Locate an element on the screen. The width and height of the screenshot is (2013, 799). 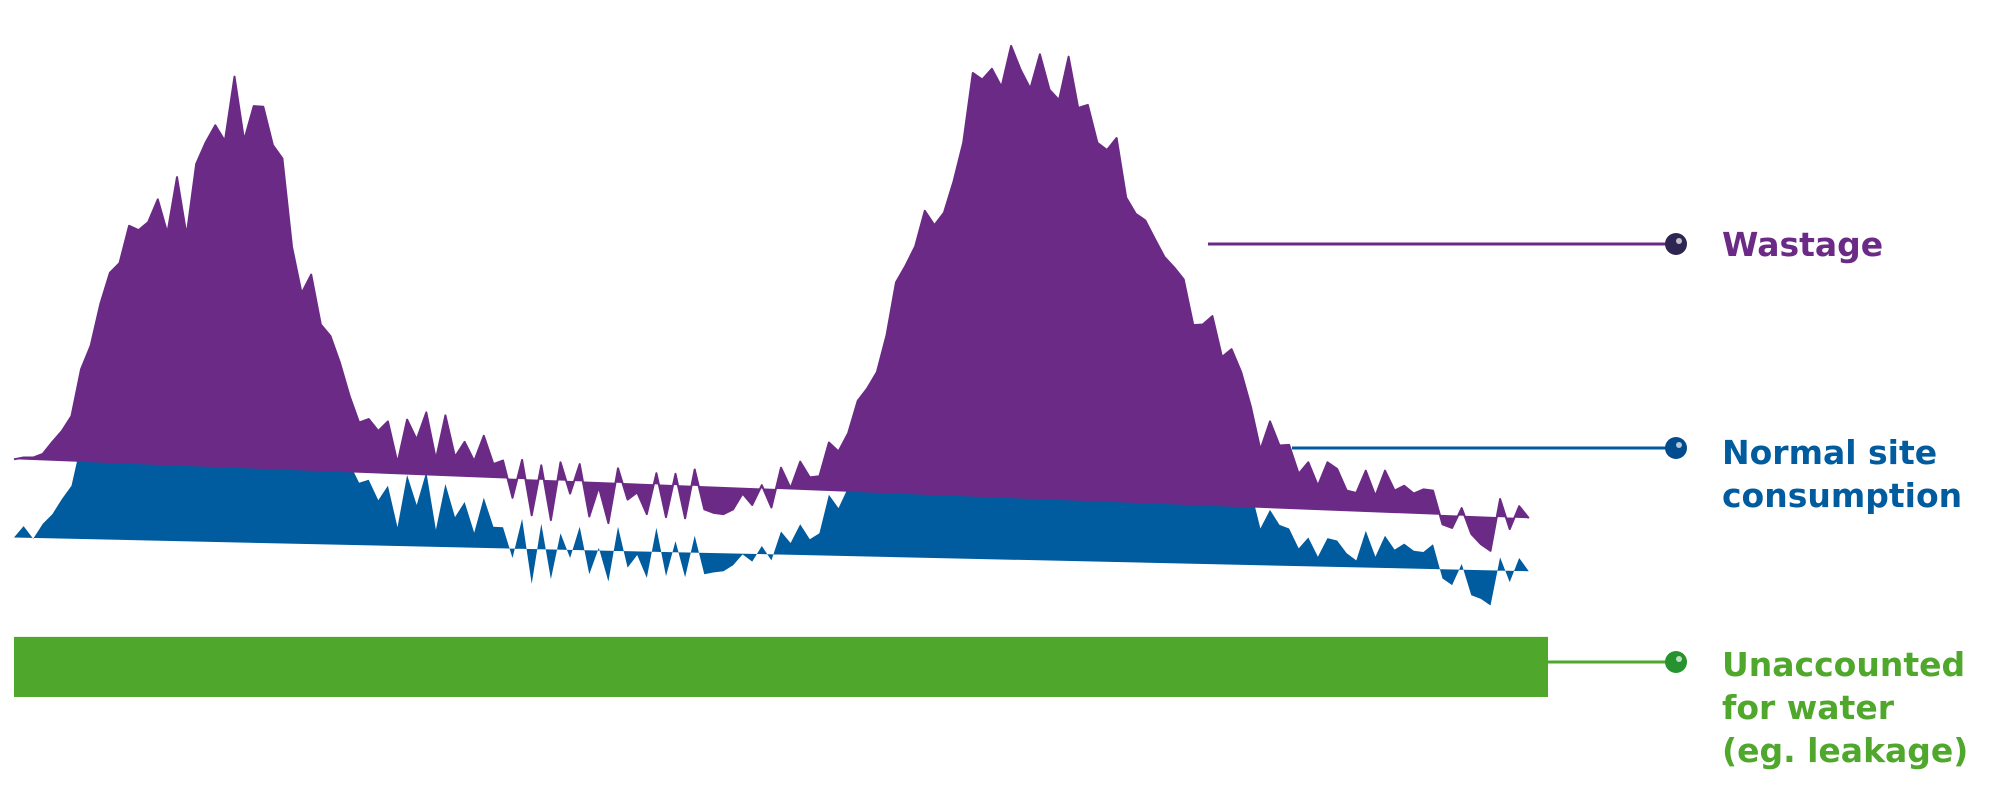
legend-label-wastage: Wastage is located at coordinates (1802, 244).